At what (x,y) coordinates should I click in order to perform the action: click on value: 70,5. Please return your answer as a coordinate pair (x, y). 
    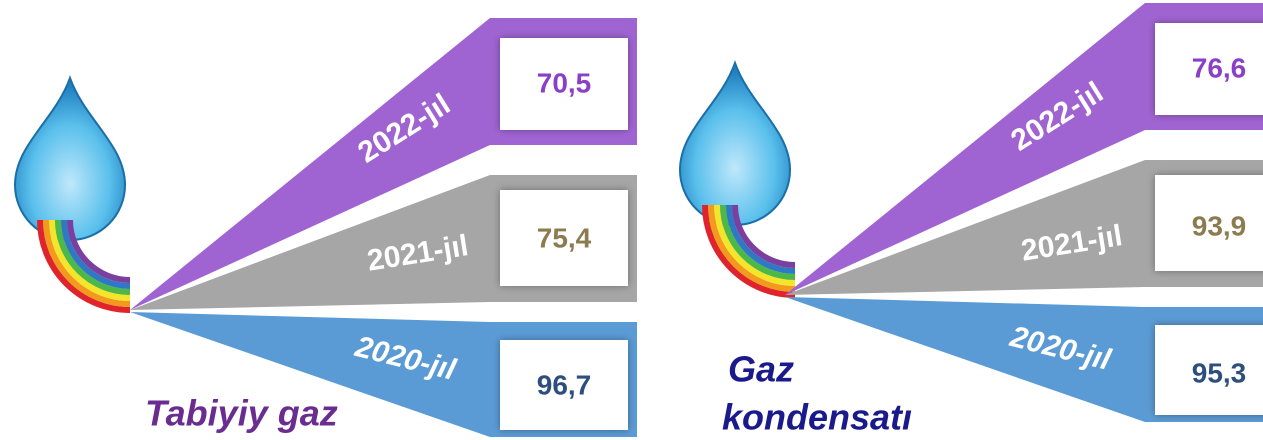
    Looking at the image, I should click on (564, 82).